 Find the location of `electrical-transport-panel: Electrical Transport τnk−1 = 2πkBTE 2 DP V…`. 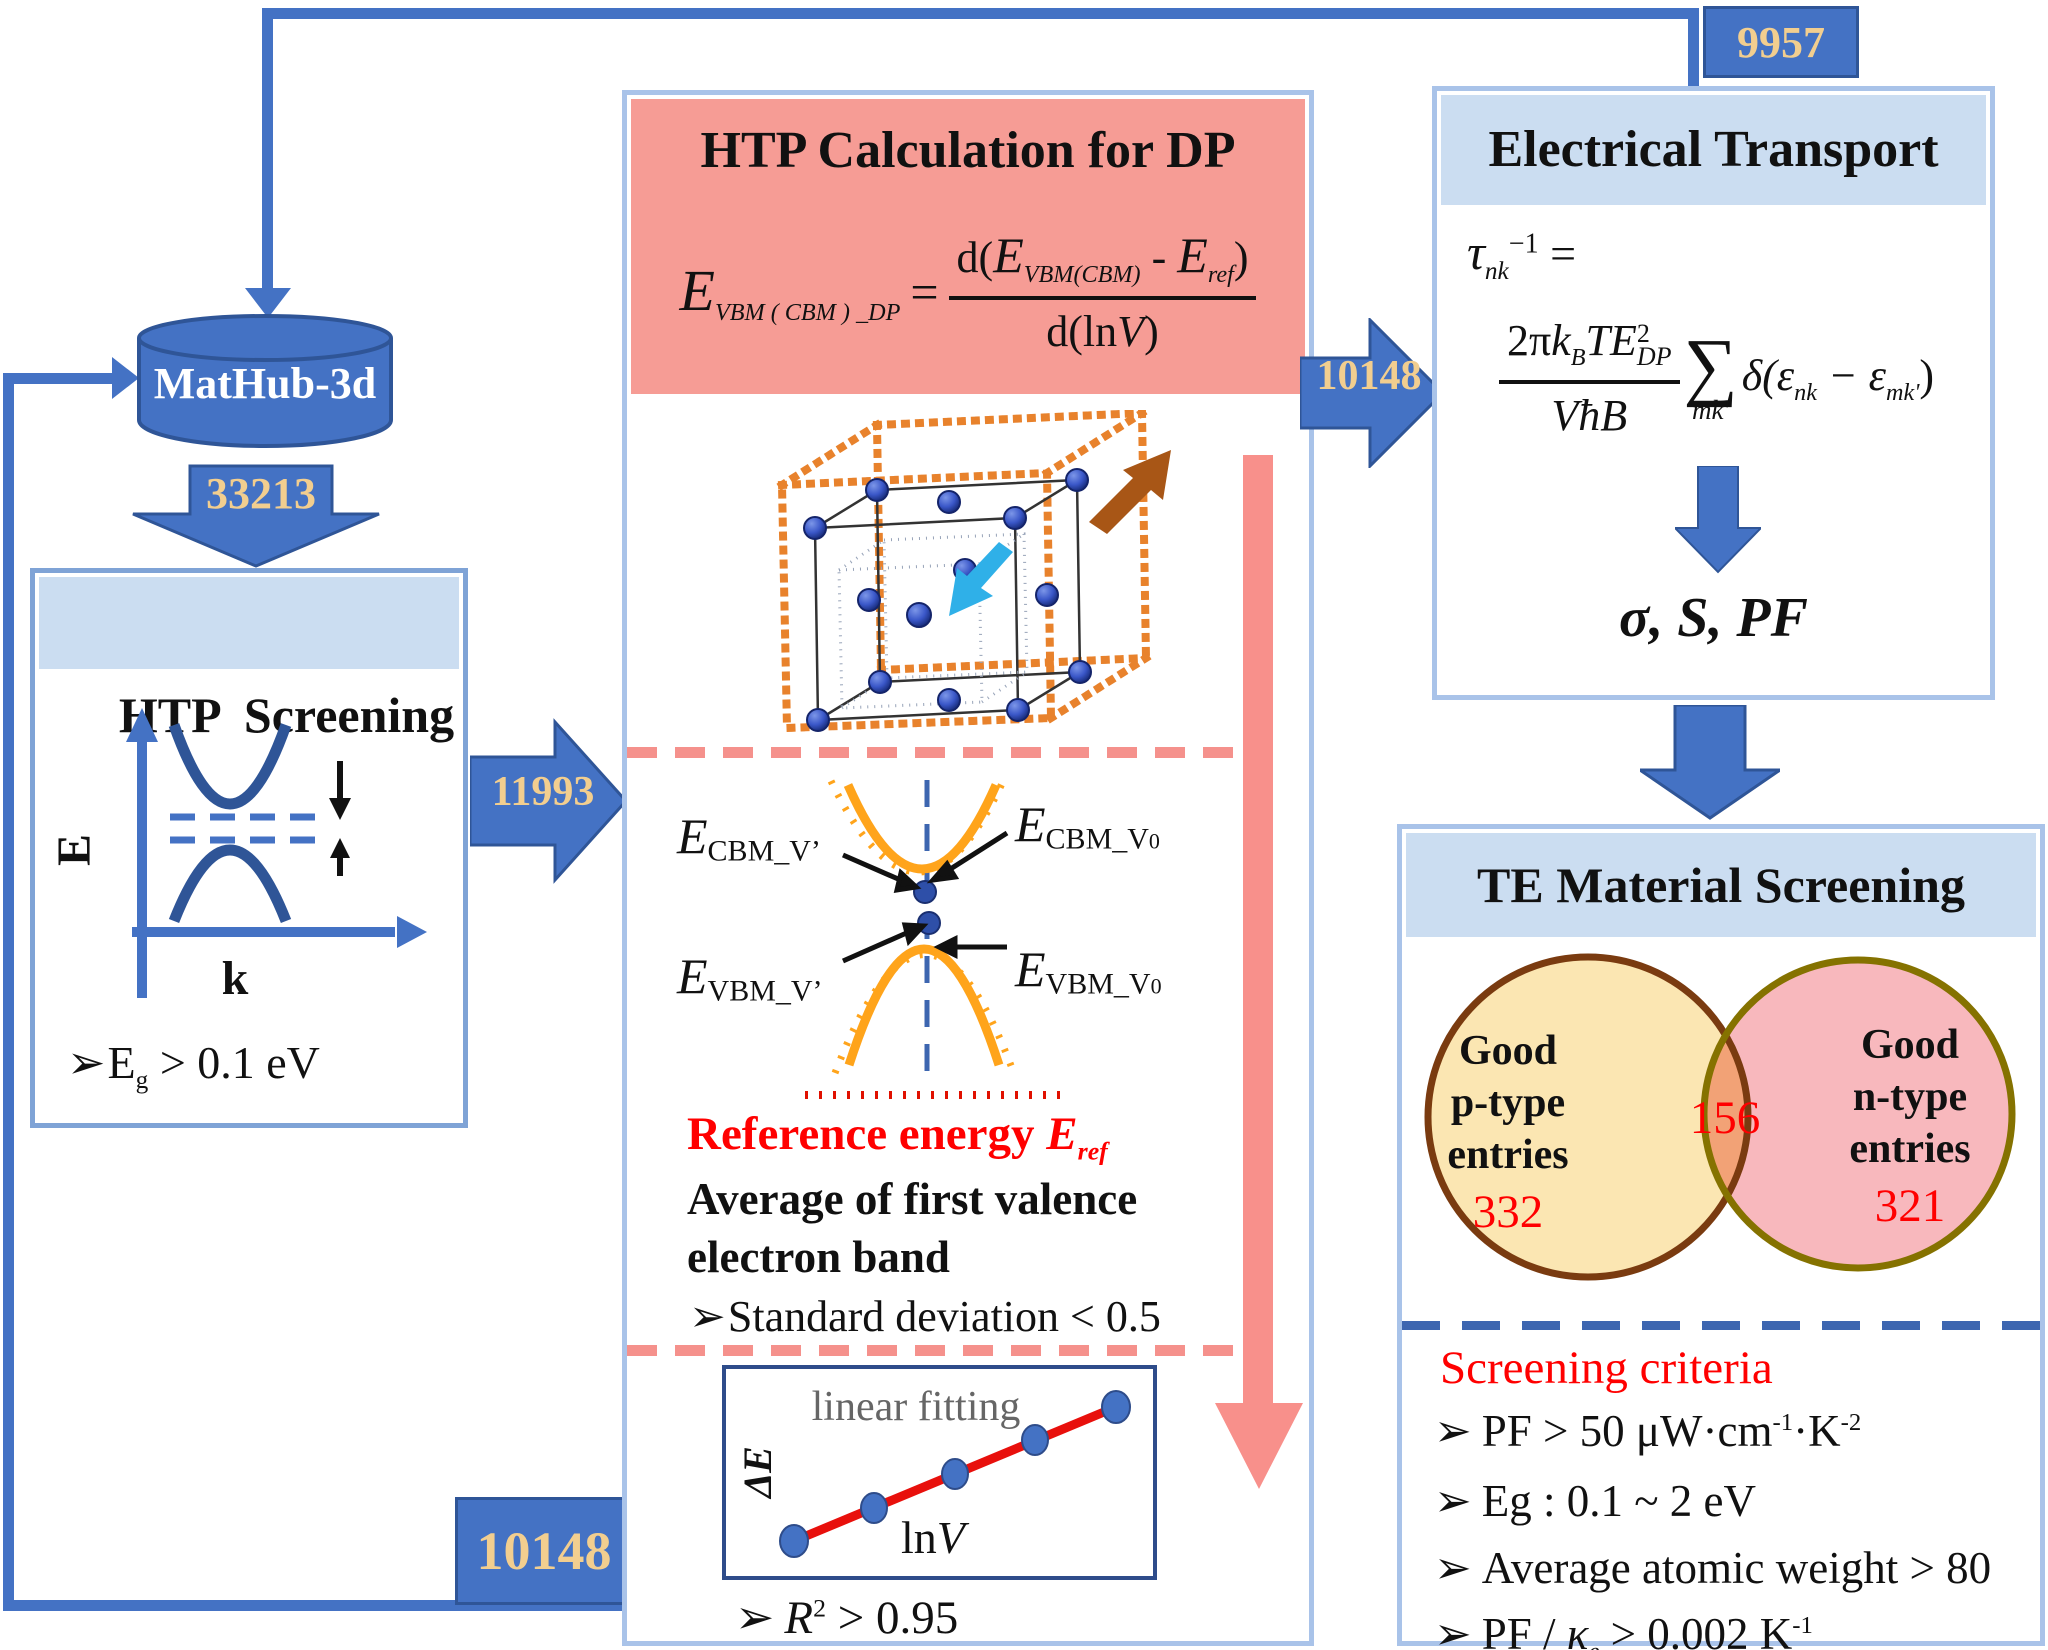

electrical-transport-panel: Electrical Transport τnk−1 = 2πkBTE 2 DP V… is located at coordinates (1713, 393).